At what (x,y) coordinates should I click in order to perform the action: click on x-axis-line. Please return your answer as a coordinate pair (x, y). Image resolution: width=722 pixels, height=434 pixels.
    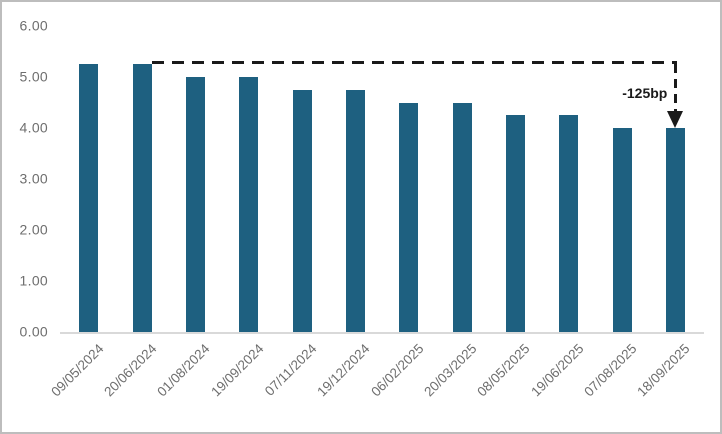
    Looking at the image, I should click on (382, 333).